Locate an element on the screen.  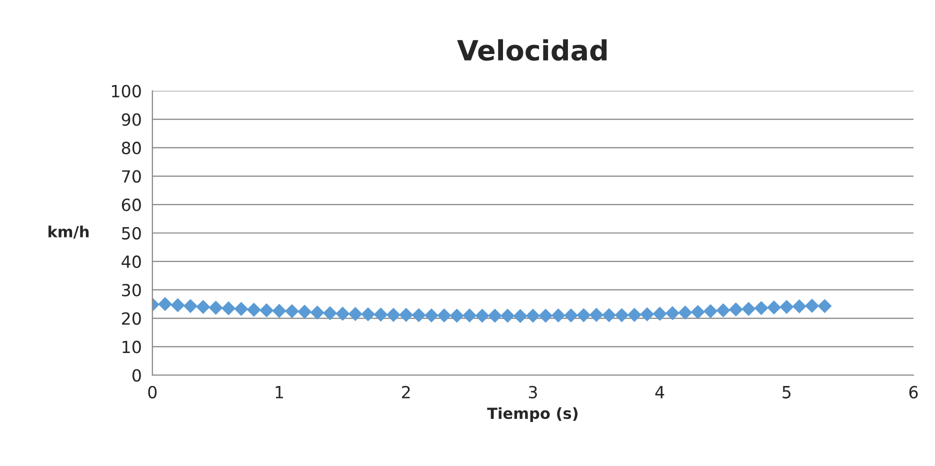
y-tick-label: 10 is located at coordinates (131, 347).